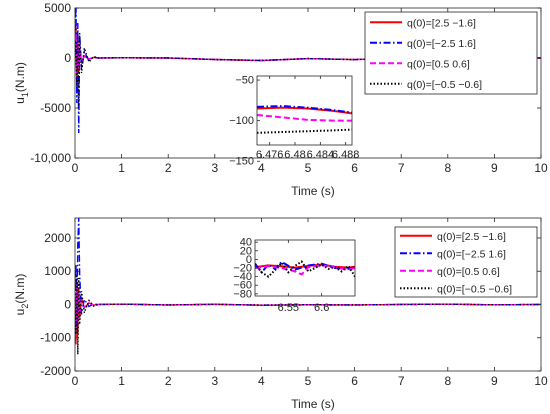  What do you see at coordinates (346, 155) in the screenshot?
I see `zoom-x-tick-label: 6.488` at bounding box center [346, 155].